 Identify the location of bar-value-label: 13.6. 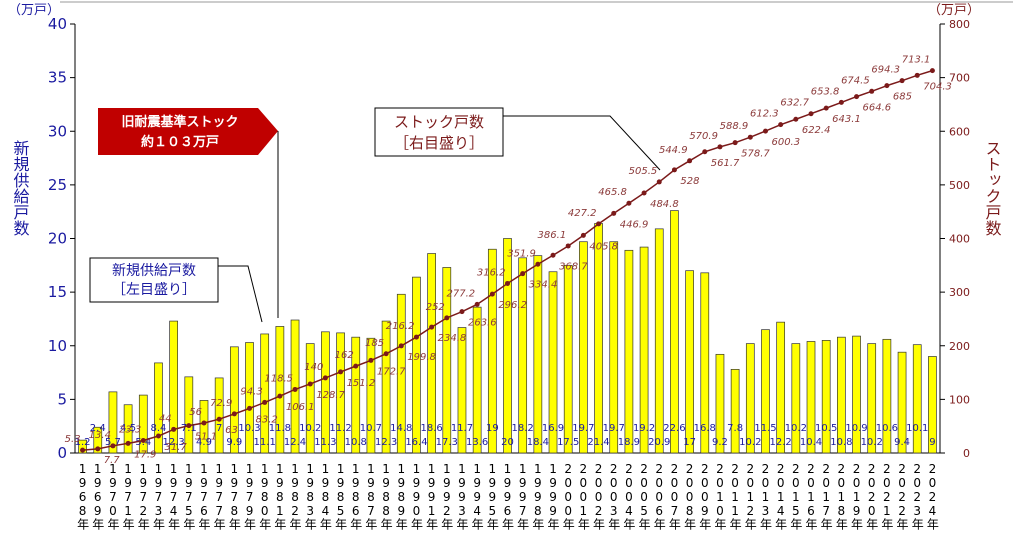
(477, 442).